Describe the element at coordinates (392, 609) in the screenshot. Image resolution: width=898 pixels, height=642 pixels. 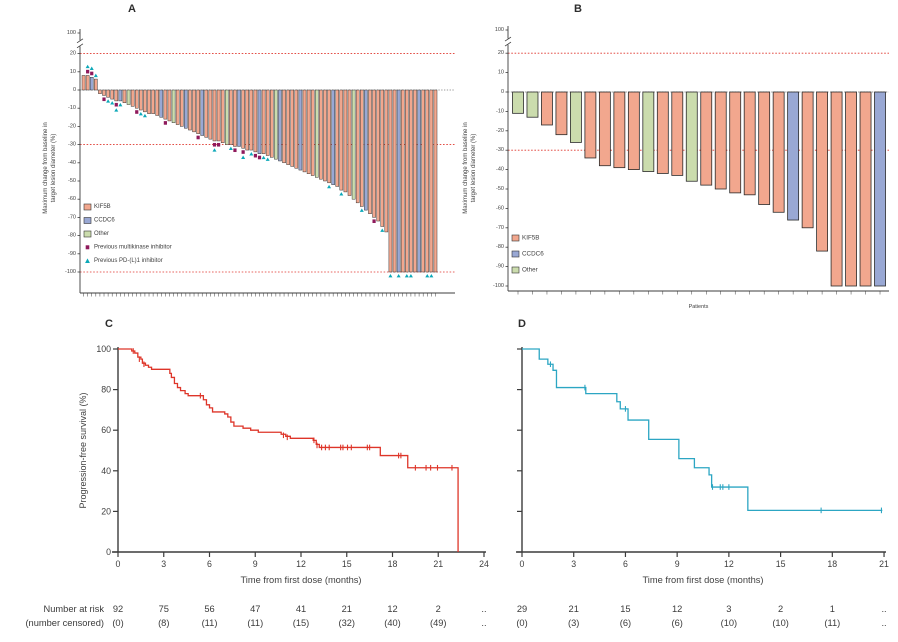
I see `risk-count-c: 12` at that location.